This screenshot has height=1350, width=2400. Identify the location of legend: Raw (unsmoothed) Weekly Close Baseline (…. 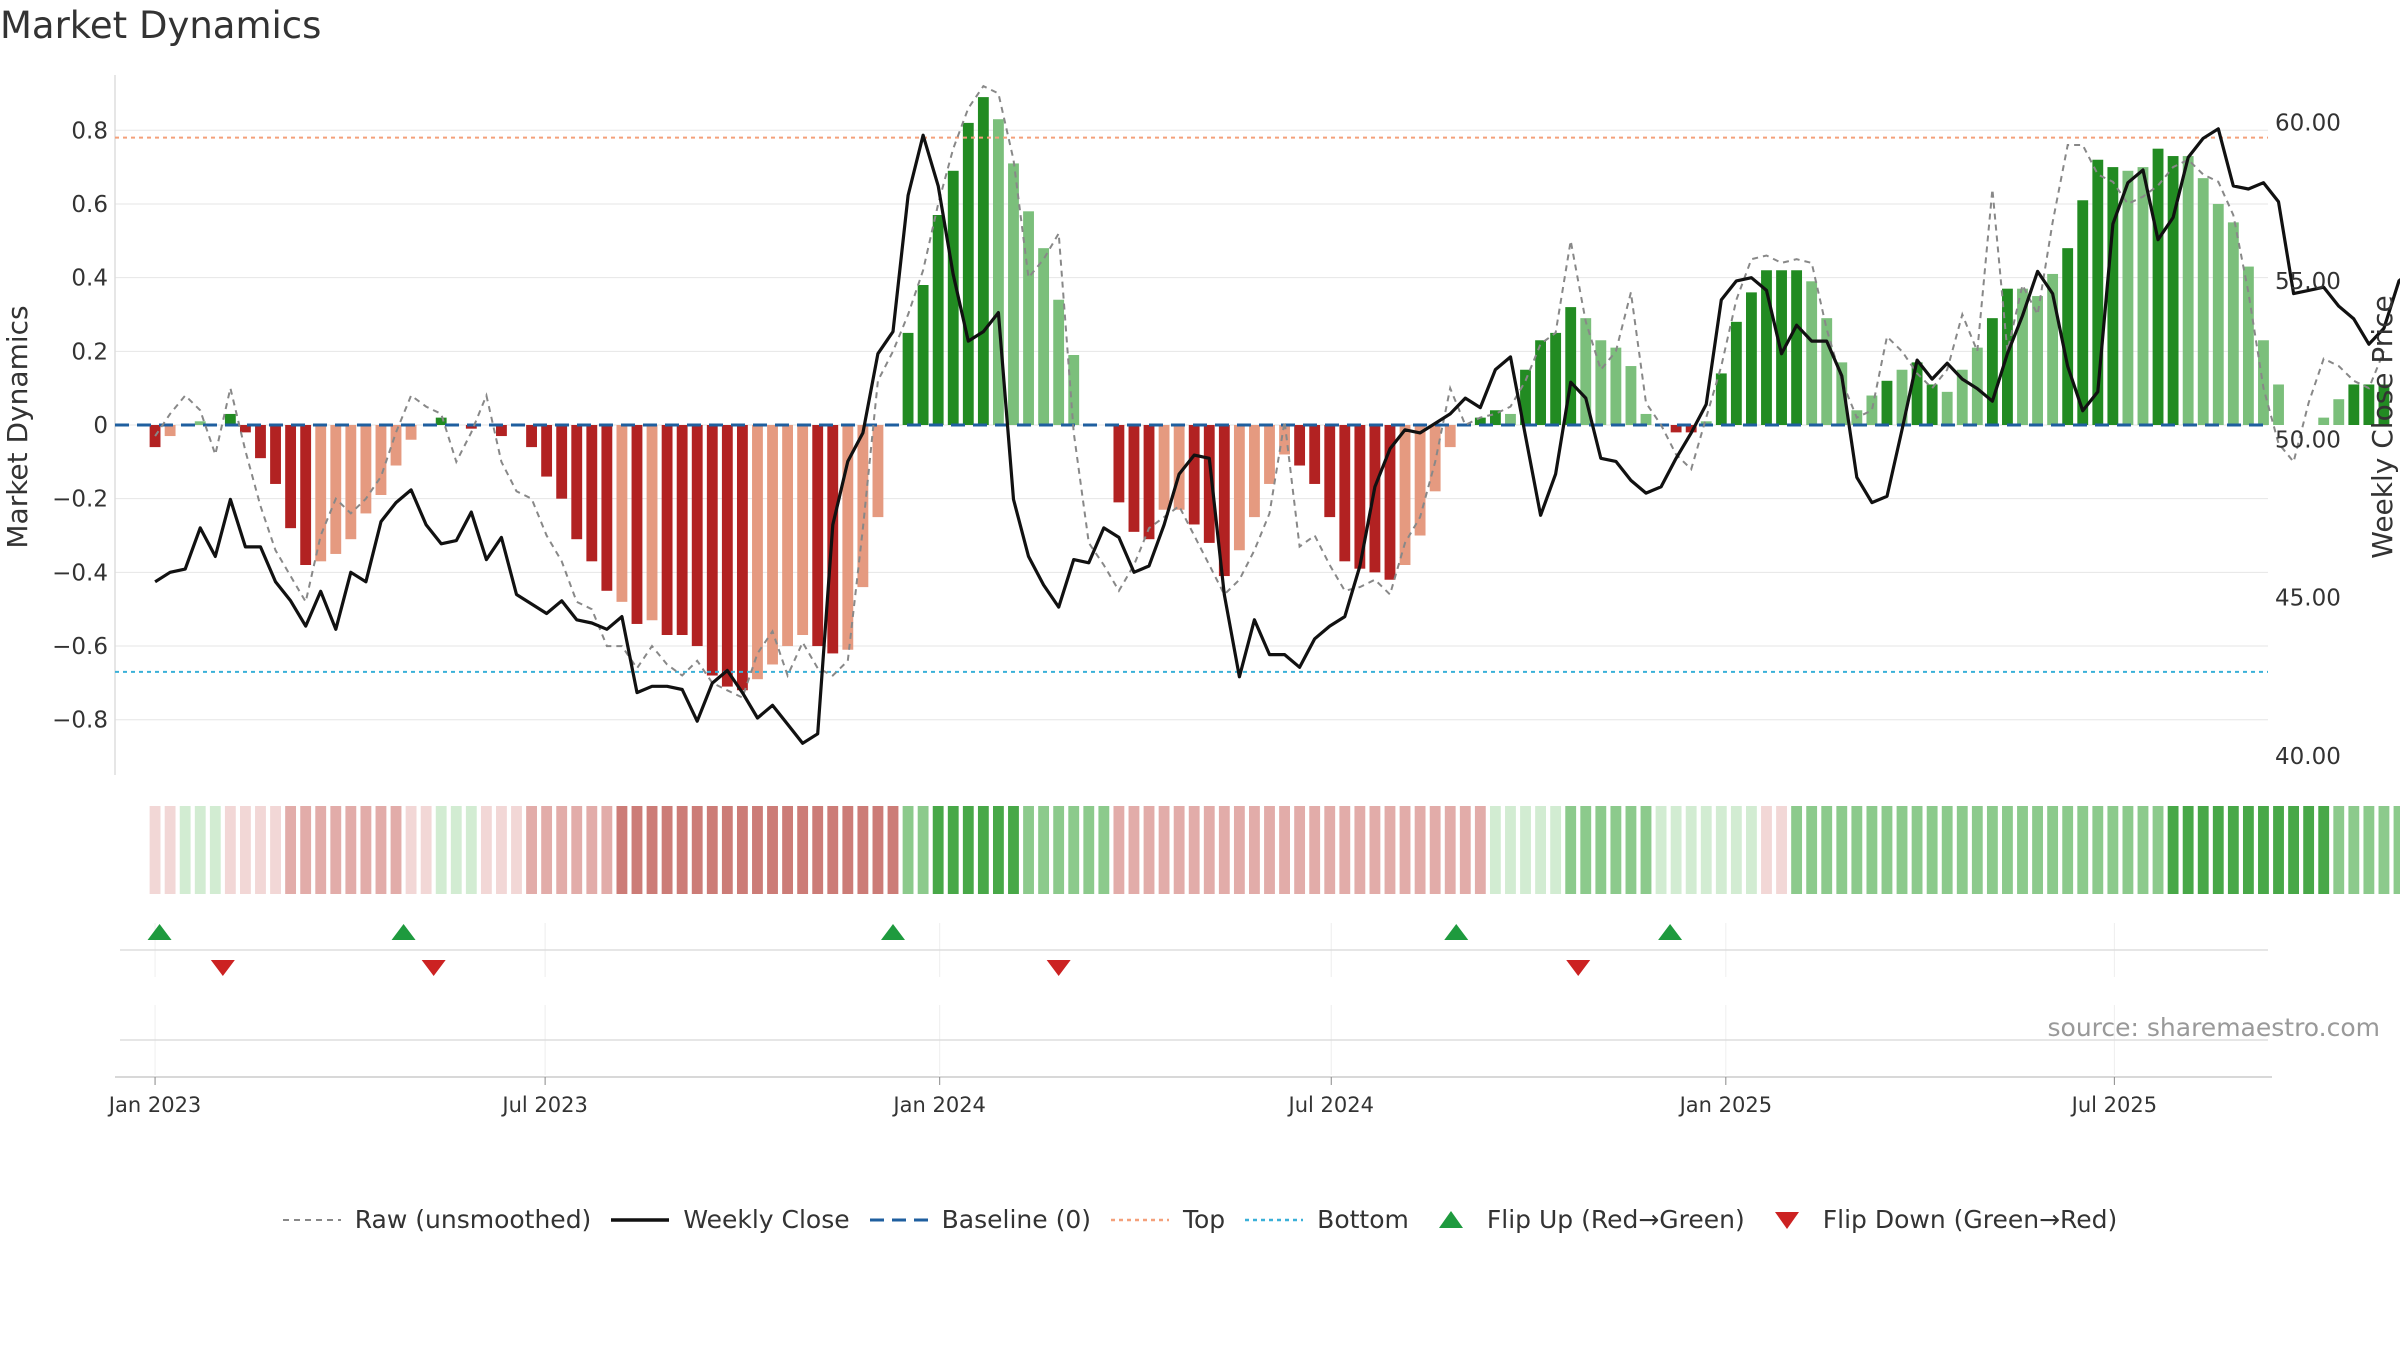
(1200, 1219).